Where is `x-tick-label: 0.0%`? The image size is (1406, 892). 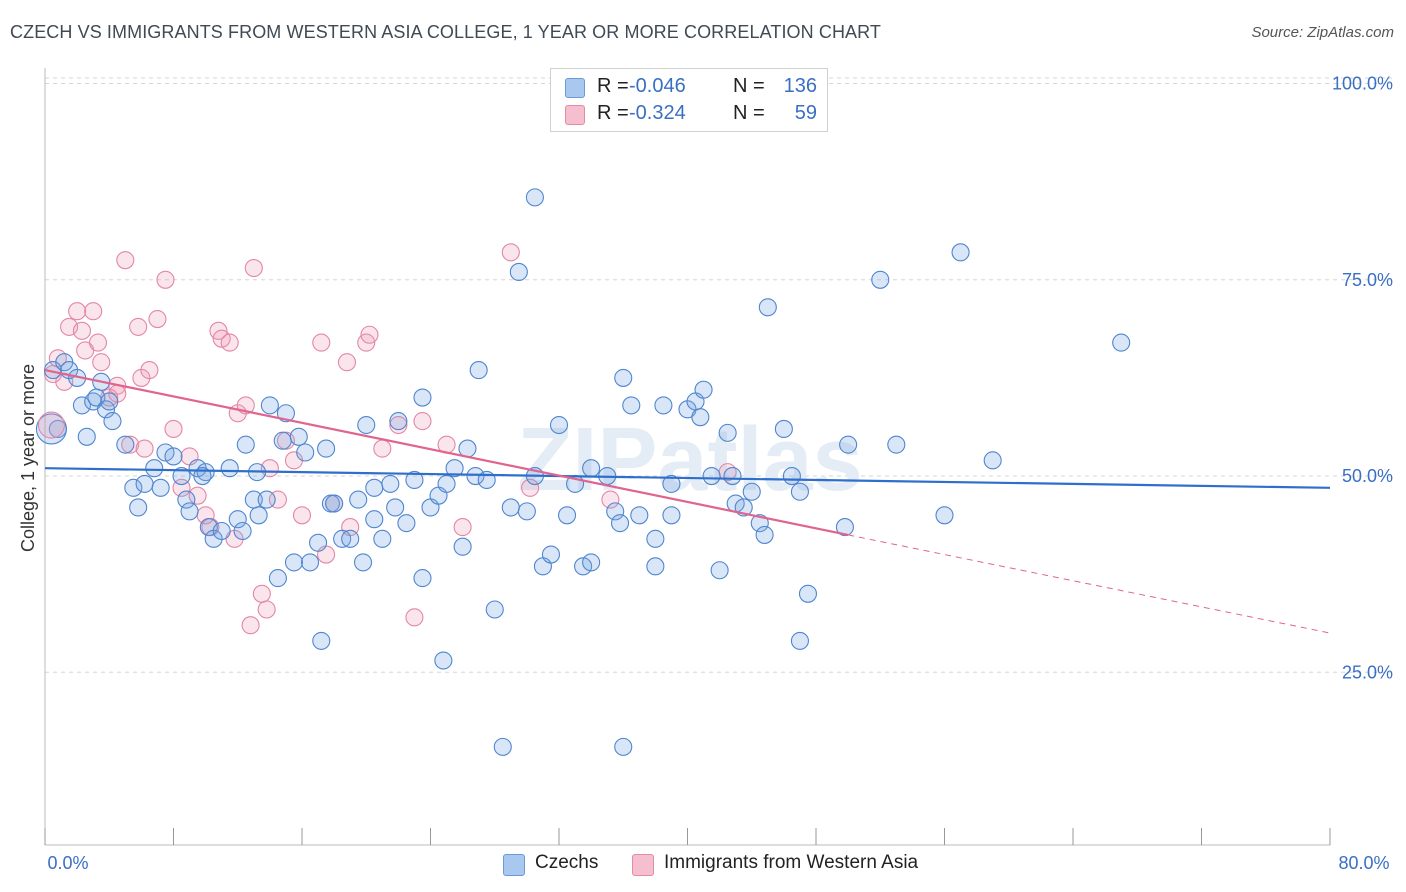 x-tick-label: 0.0% is located at coordinates (67, 863).